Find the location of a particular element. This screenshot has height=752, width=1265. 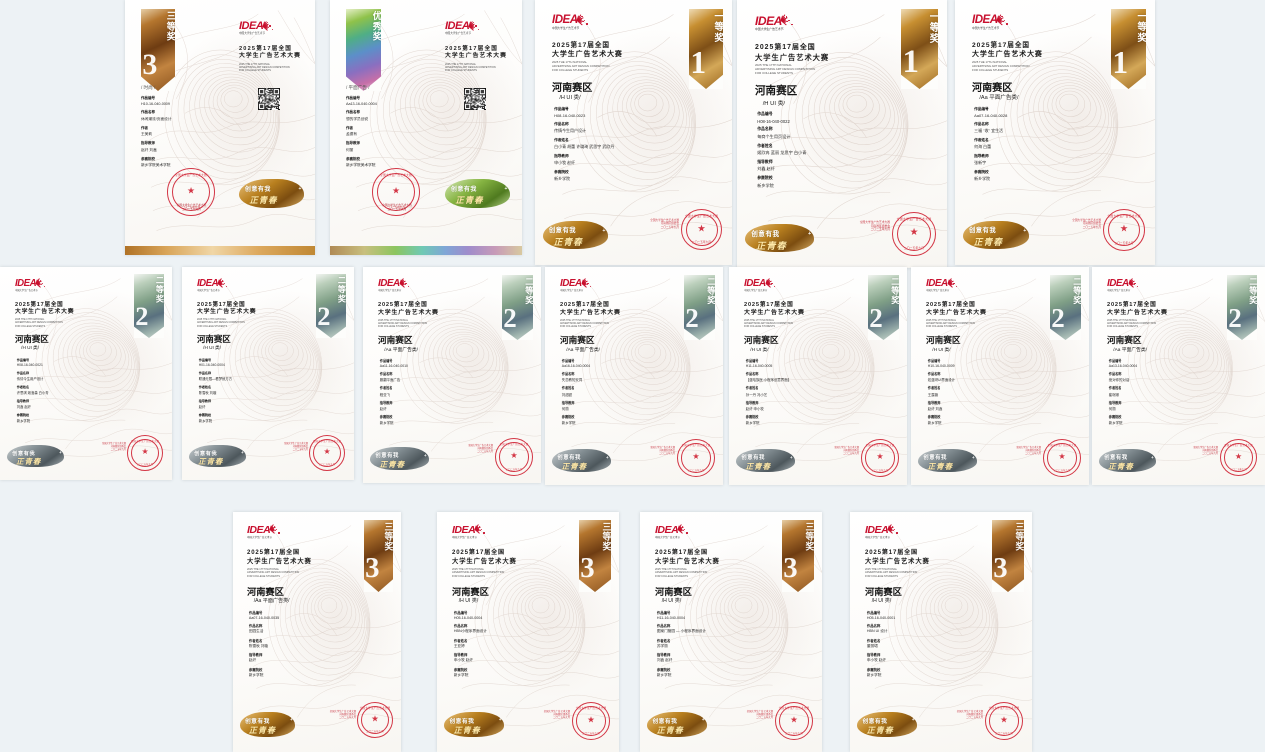

info-field-value: 申小牧 赵纤 is located at coordinates (565, 163).